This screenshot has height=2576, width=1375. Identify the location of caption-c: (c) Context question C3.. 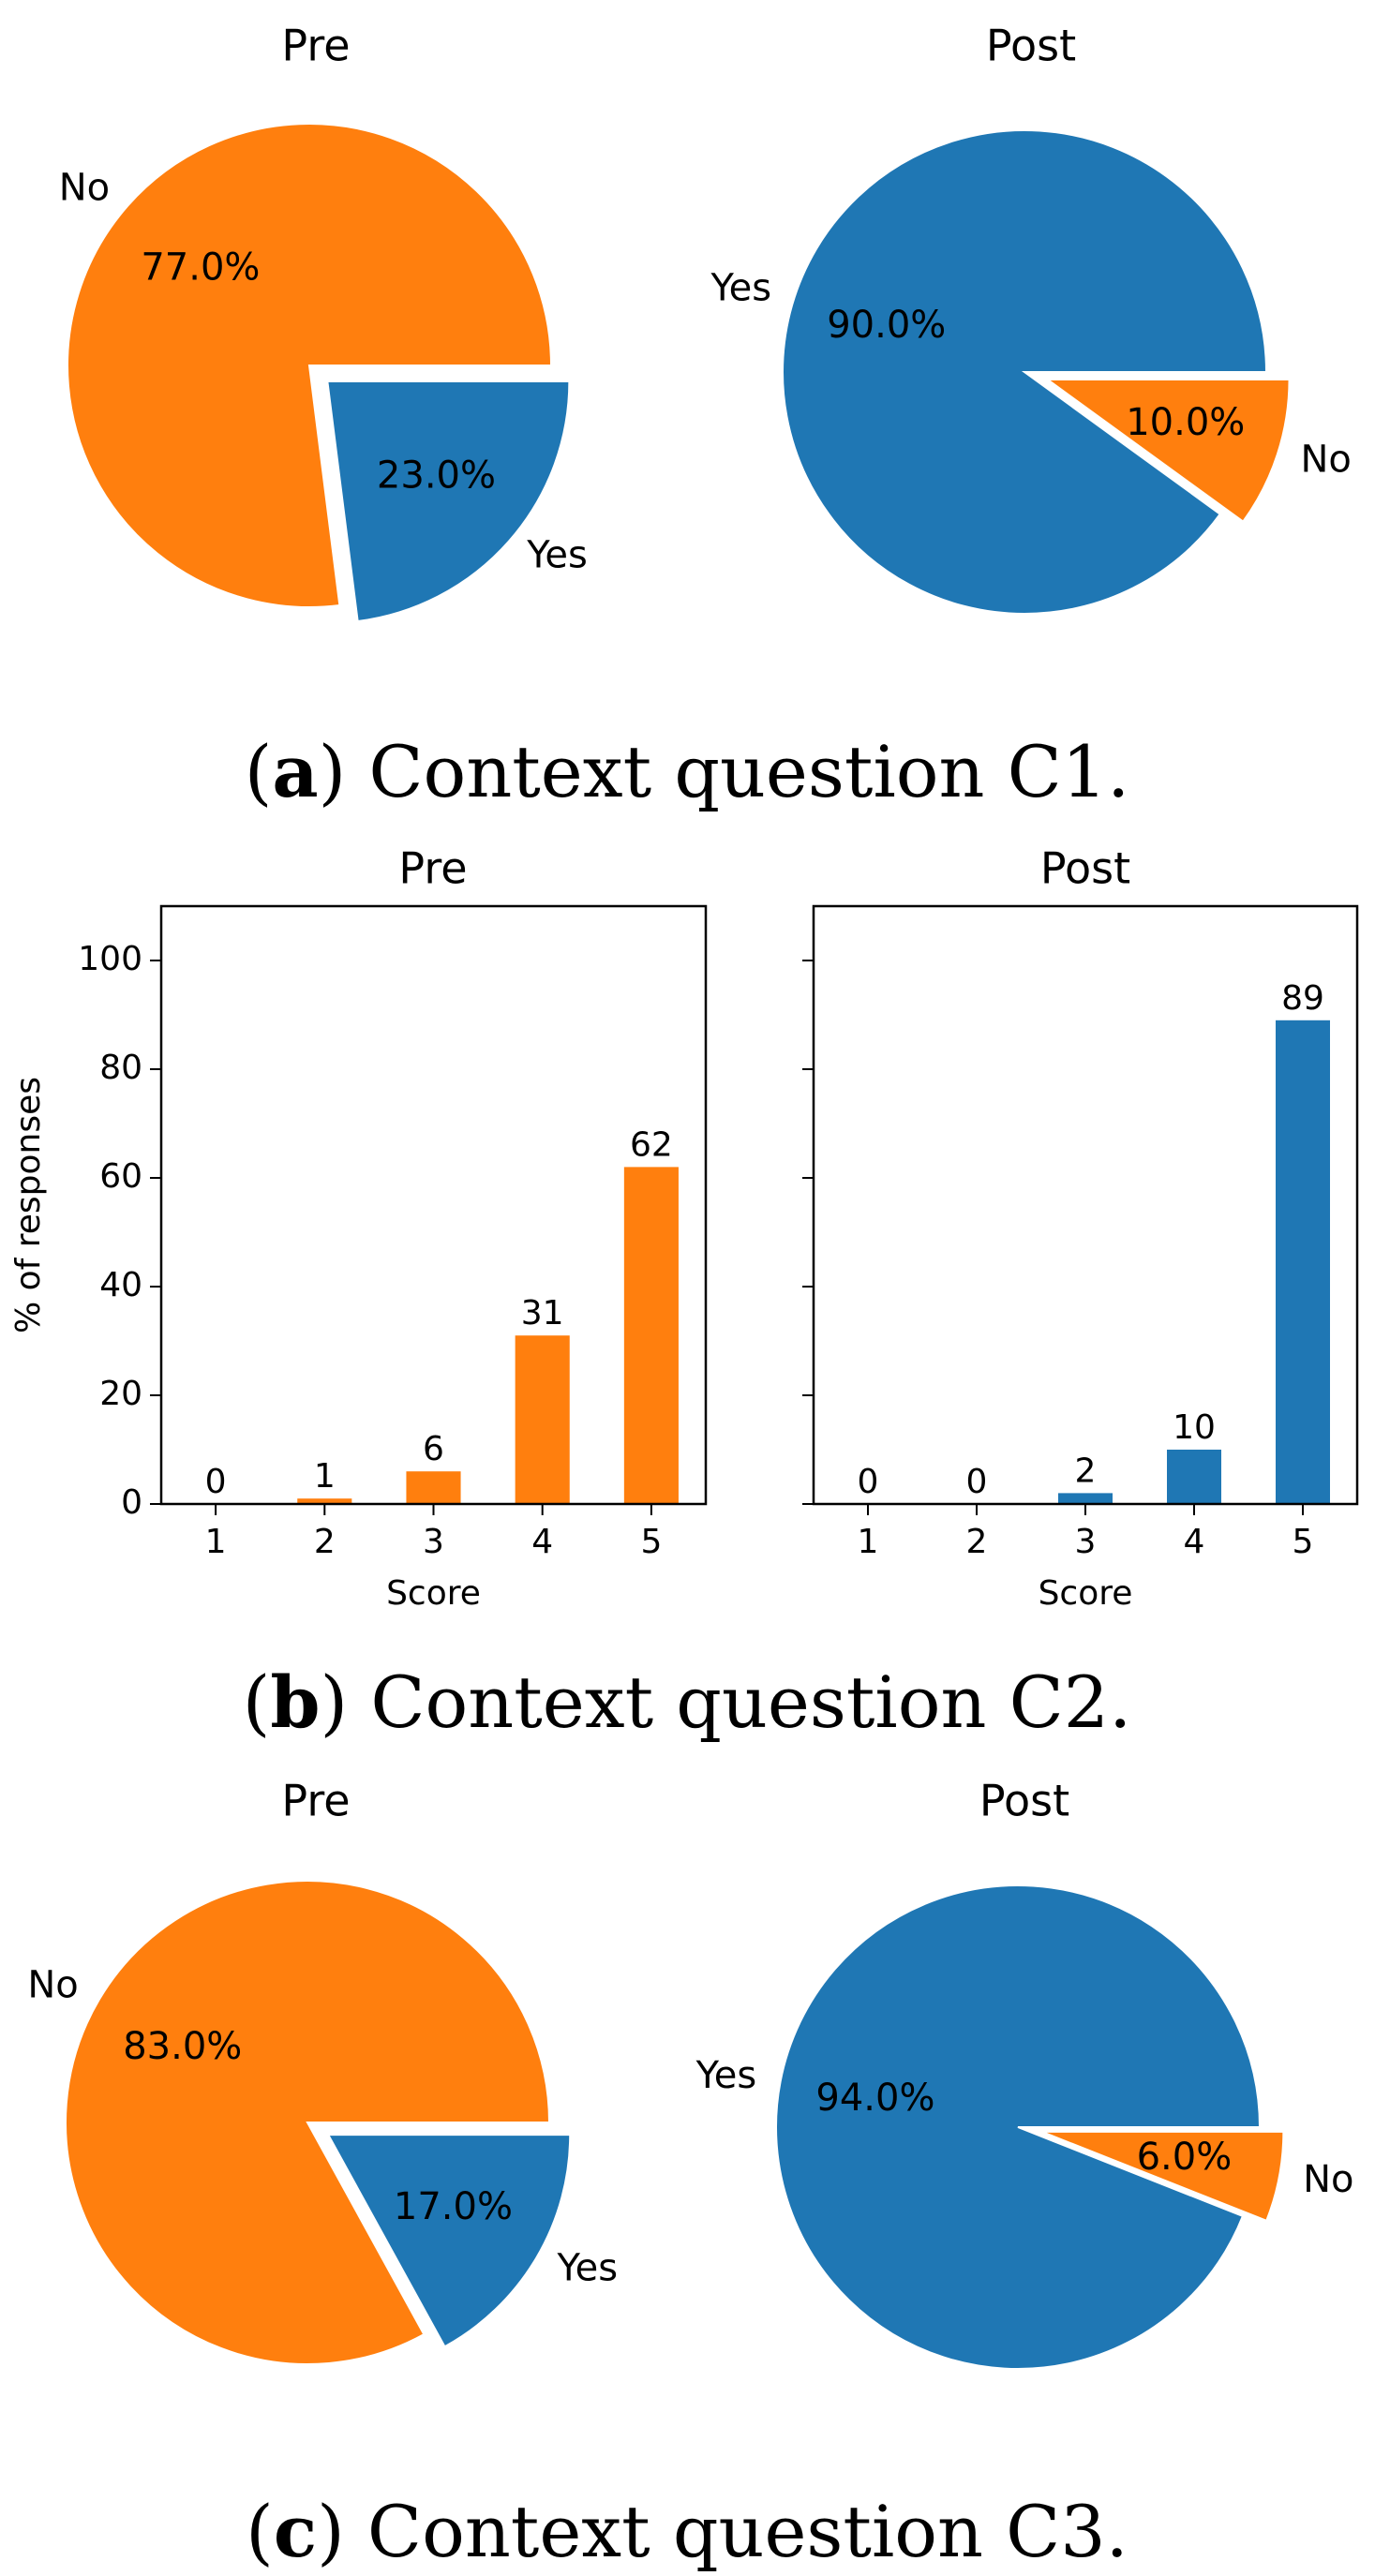
(687, 2531).